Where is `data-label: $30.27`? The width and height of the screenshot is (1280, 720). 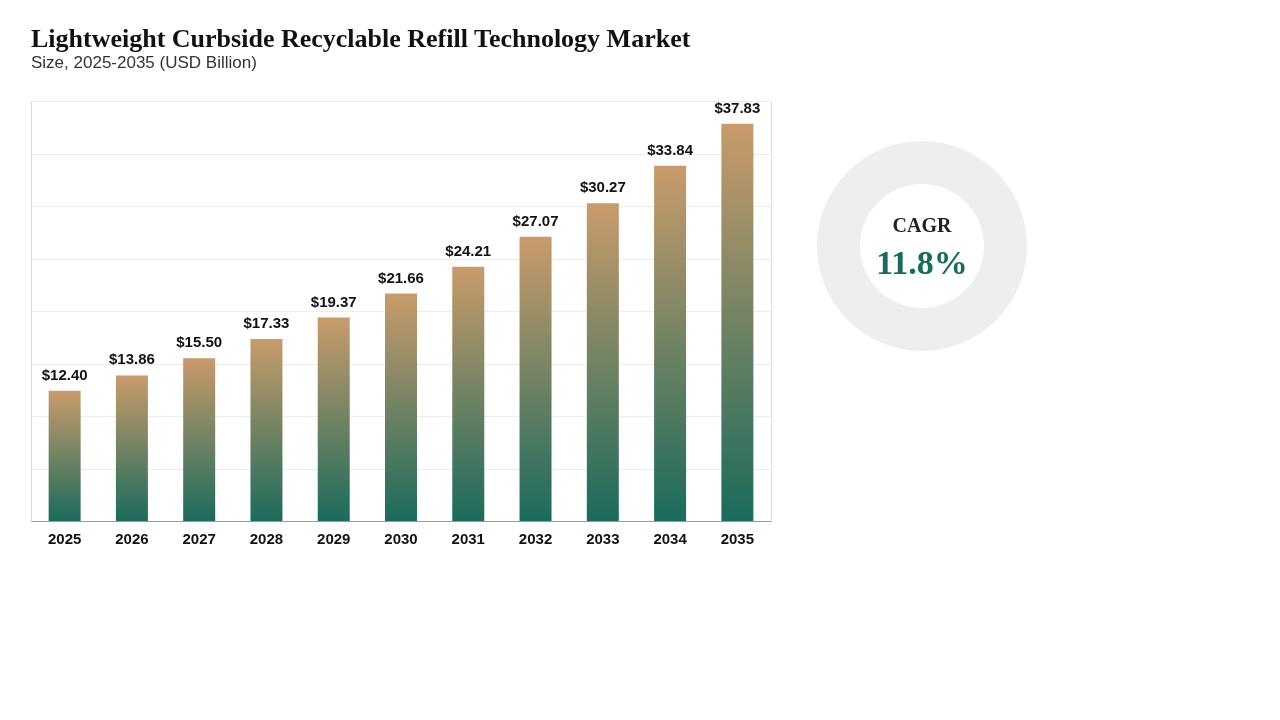 data-label: $30.27 is located at coordinates (602, 187).